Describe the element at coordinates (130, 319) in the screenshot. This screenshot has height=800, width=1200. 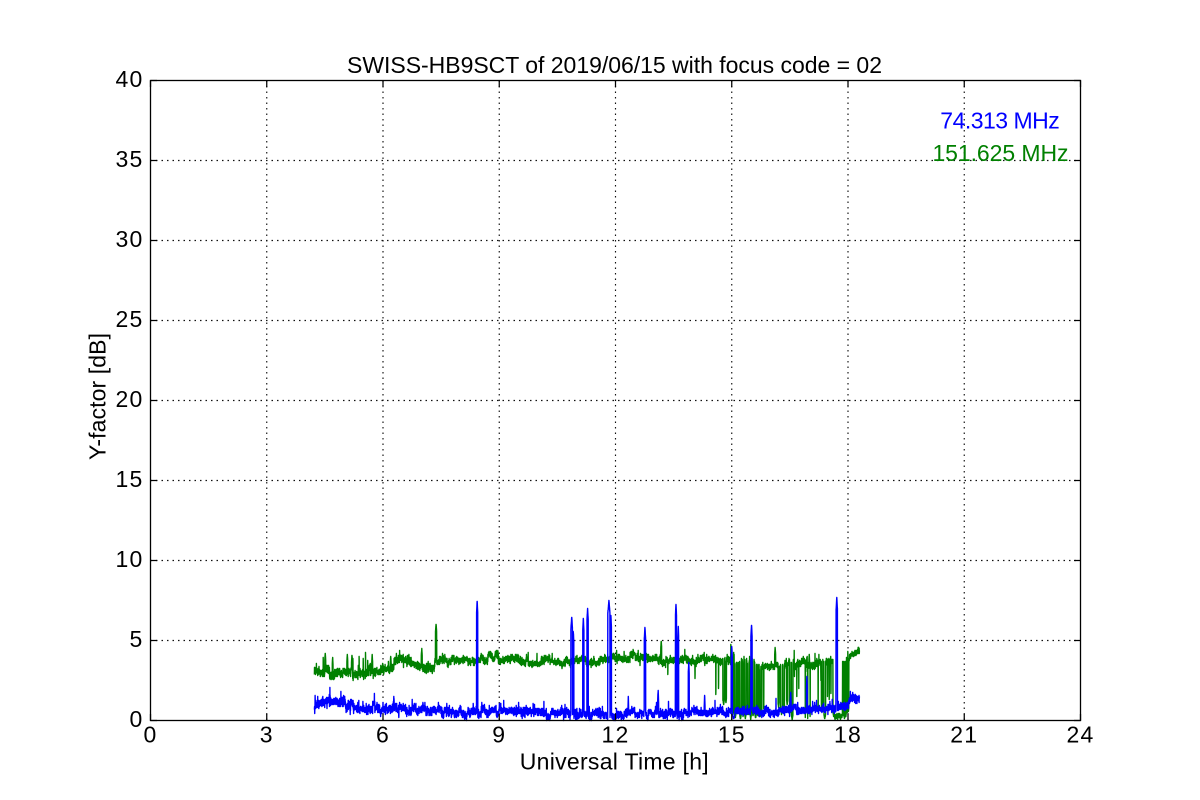
I see `svg-text: 25` at that location.